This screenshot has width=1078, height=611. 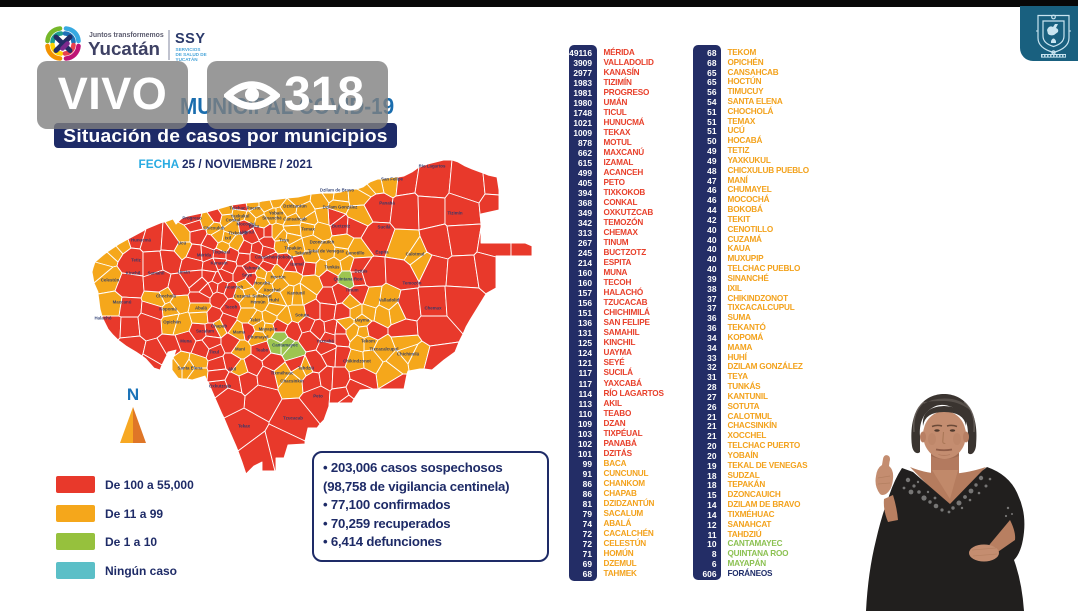 What do you see at coordinates (257, 302) in the screenshot?
I see `svg-text: Homún` at bounding box center [257, 302].